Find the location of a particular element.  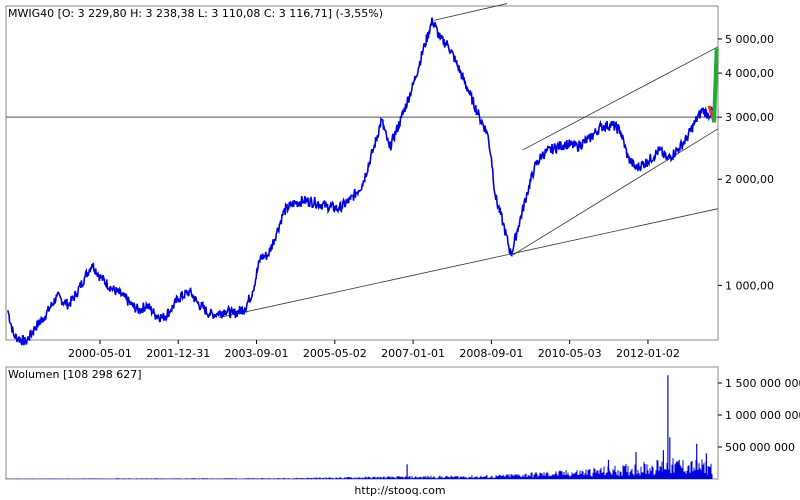

volume-y-tick-label: 500 000 000 is located at coordinates (760, 447).